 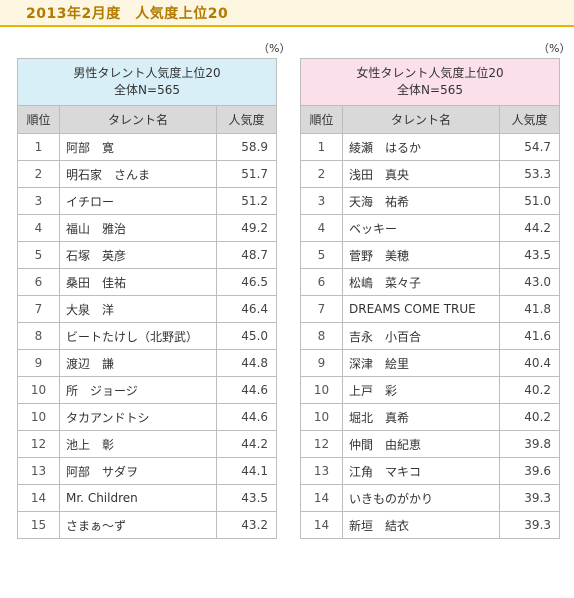 I want to click on popularity-value-cell: 48.7, so click(x=246, y=255).